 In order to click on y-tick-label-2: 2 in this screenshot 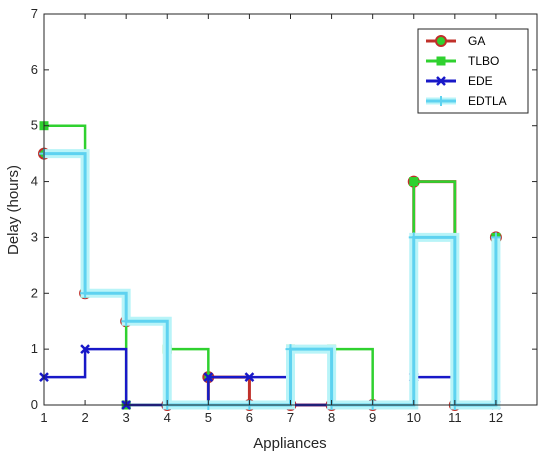, I will do `click(34, 292)`.